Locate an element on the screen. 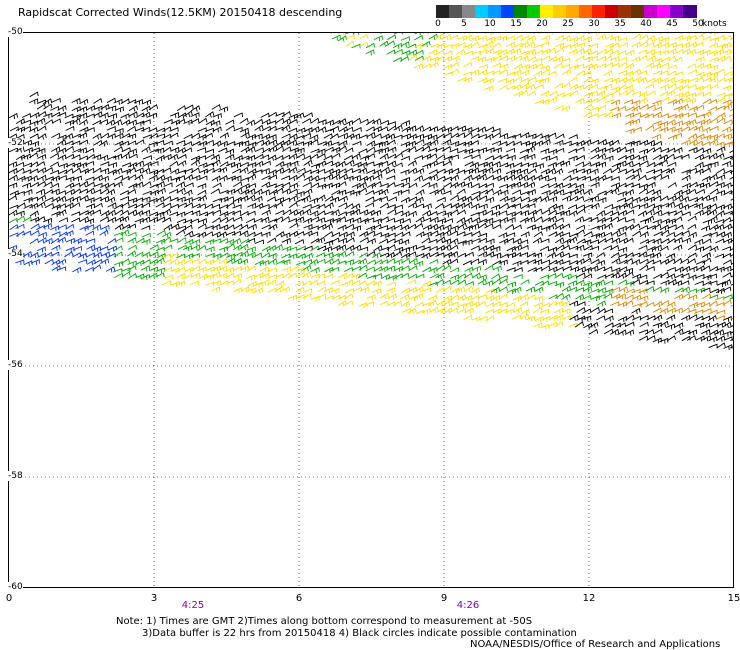 This screenshot has height=650, width=740. colorbar-swatch is located at coordinates (482, 11).